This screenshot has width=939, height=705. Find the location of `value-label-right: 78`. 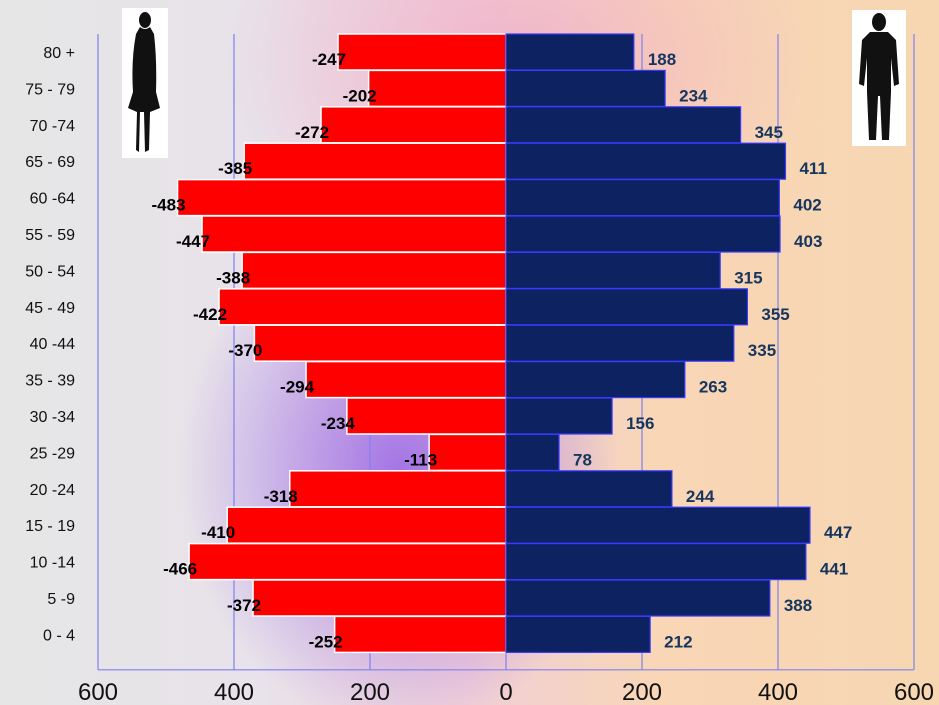

value-label-right: 78 is located at coordinates (582, 459).